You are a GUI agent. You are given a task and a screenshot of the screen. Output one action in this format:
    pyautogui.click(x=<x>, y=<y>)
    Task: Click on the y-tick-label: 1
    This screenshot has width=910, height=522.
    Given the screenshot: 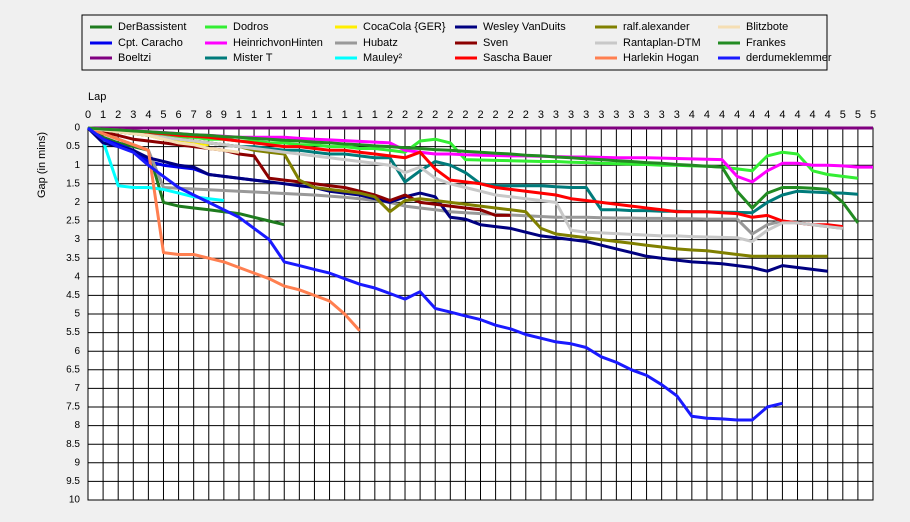 What is the action you would take?
    pyautogui.click(x=77, y=165)
    